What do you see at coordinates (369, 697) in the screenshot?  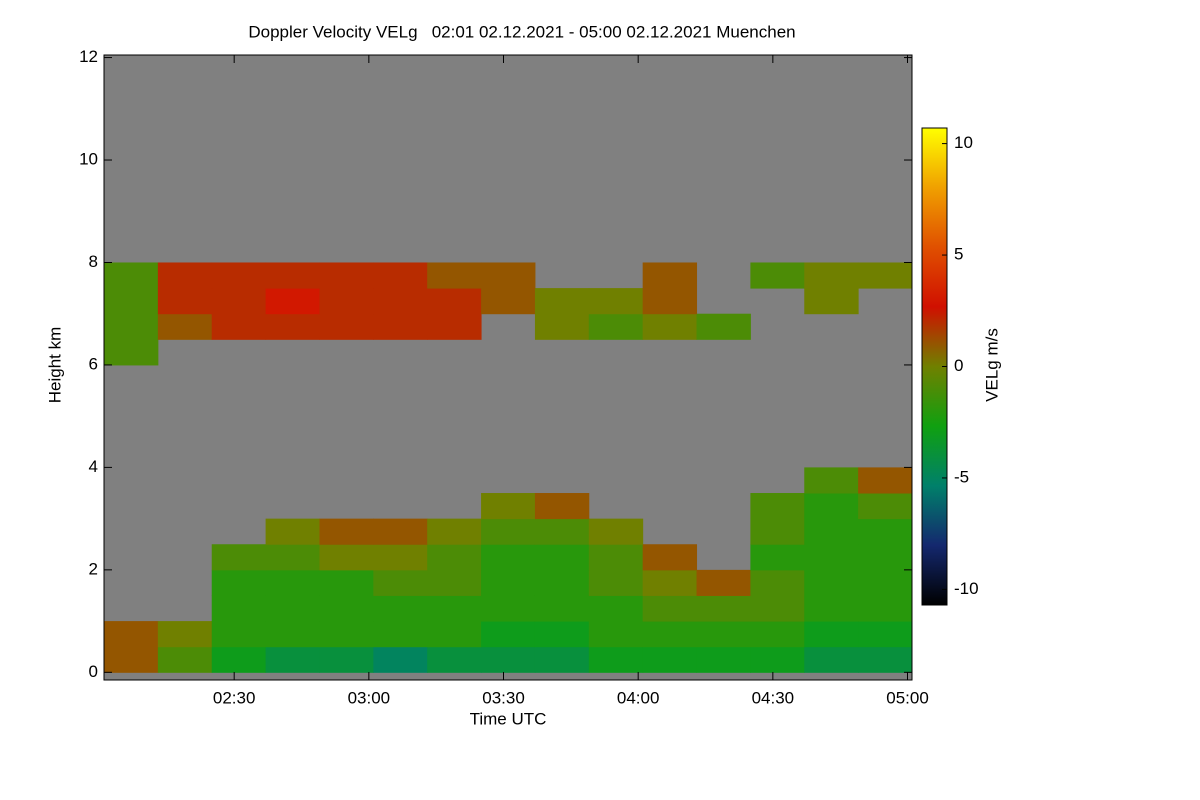 I see `x-tick-label: 03:00` at bounding box center [369, 697].